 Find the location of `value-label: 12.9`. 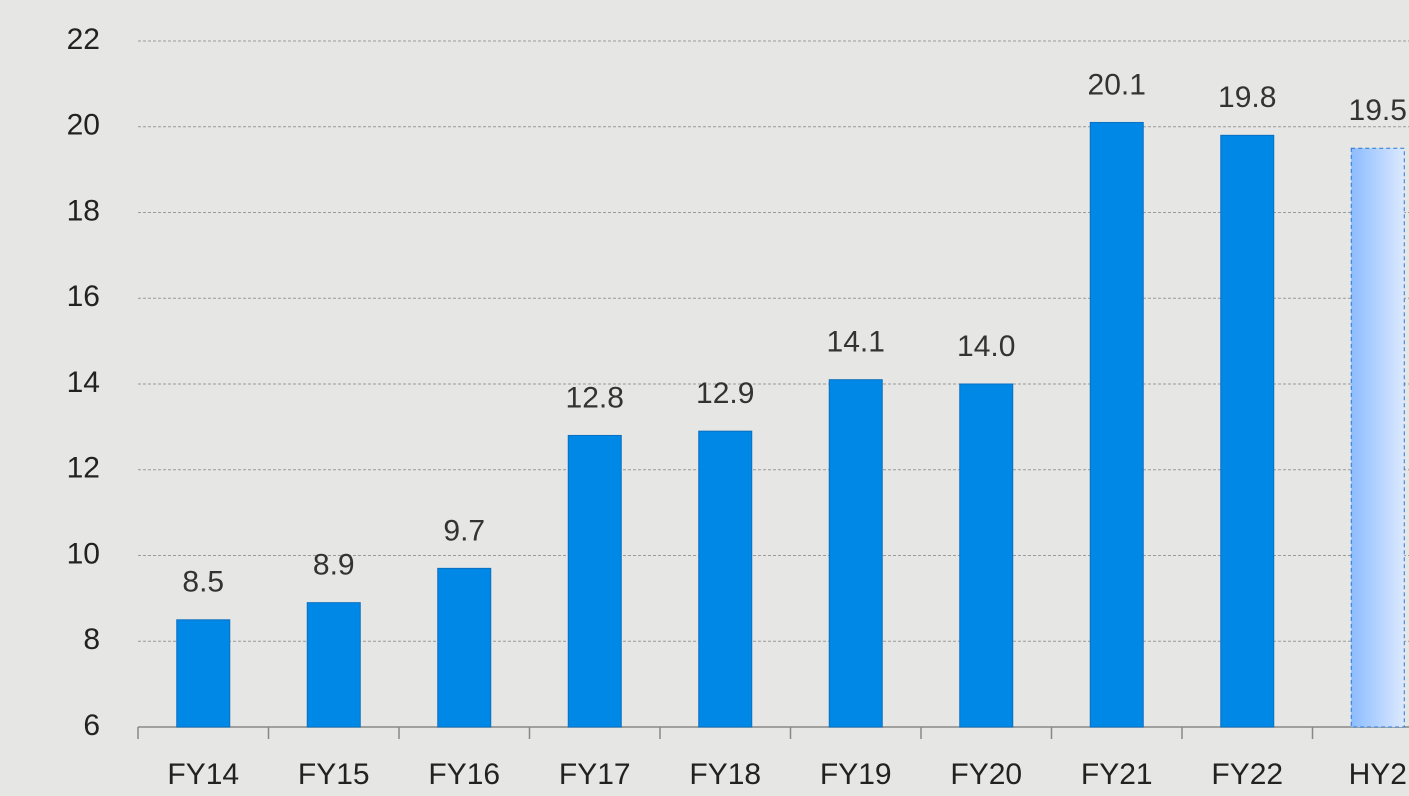

value-label: 12.9 is located at coordinates (725, 393).